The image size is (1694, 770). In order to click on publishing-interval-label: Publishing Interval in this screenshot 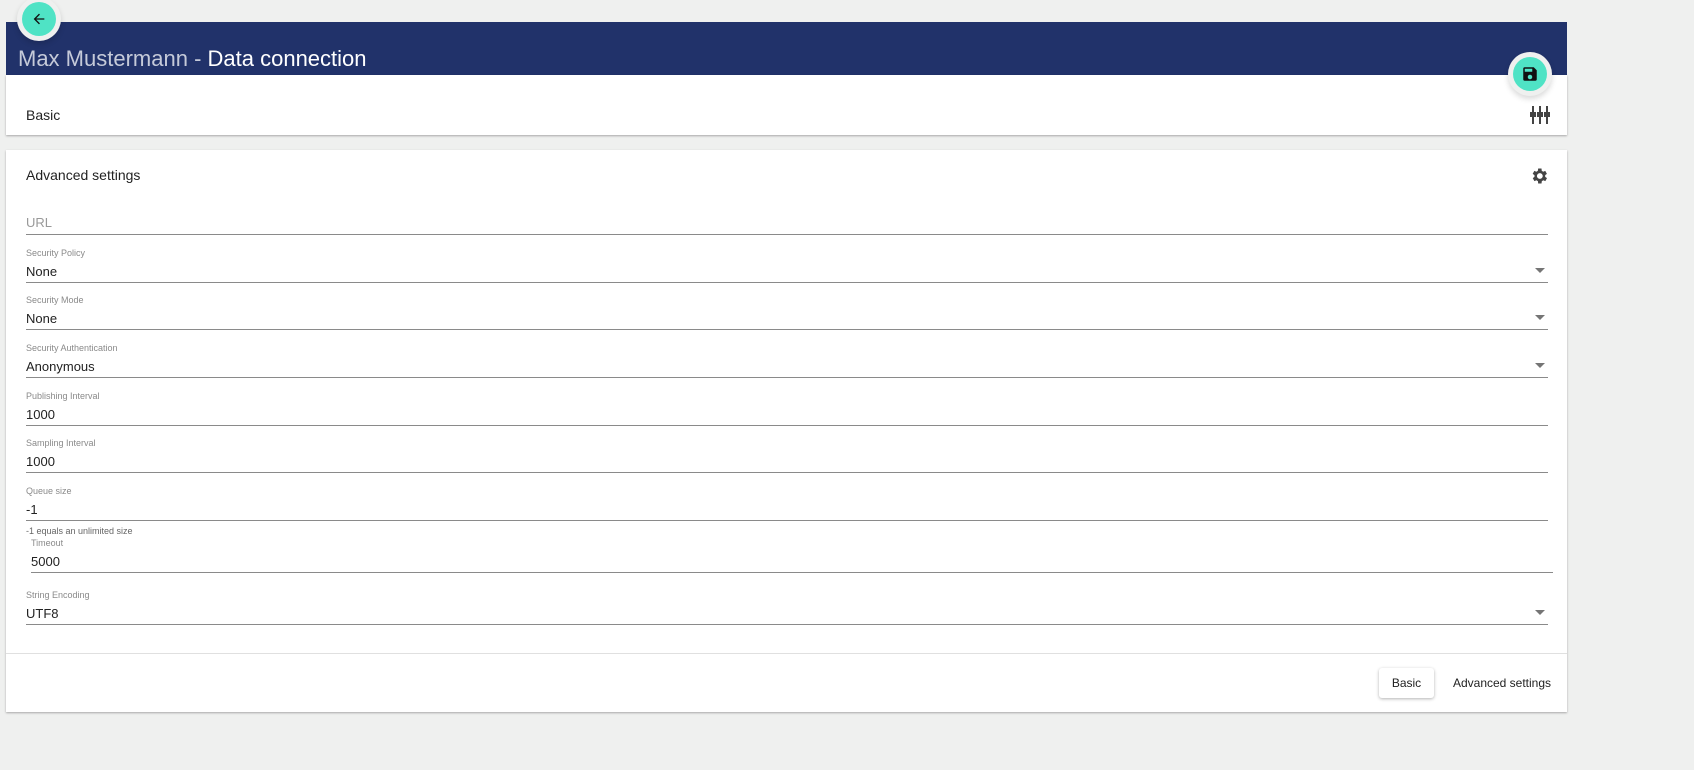, I will do `click(63, 396)`.